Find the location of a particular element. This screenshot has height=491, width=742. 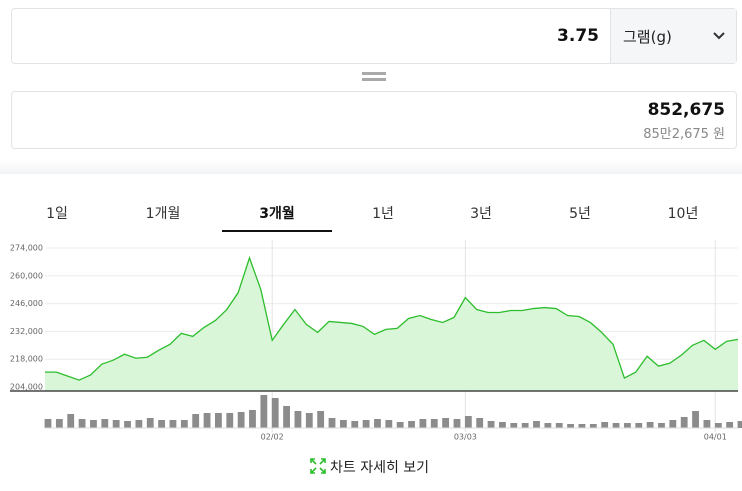

chevron-icon is located at coordinates (719, 36).